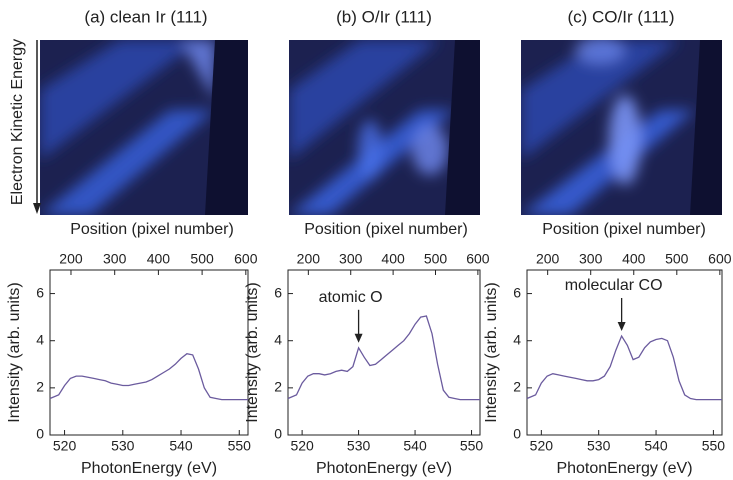 This screenshot has height=480, width=733. Describe the element at coordinates (37, 208) in the screenshot. I see `energy-arrow-head` at that location.